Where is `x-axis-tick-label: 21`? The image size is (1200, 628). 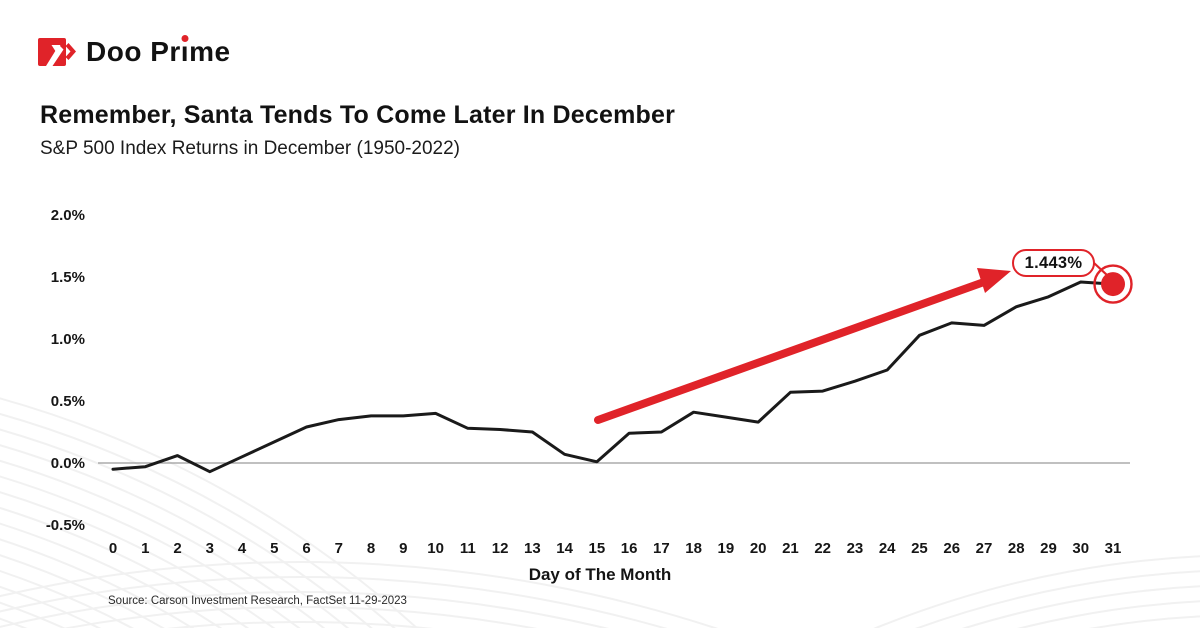 x-axis-tick-label: 21 is located at coordinates (790, 548).